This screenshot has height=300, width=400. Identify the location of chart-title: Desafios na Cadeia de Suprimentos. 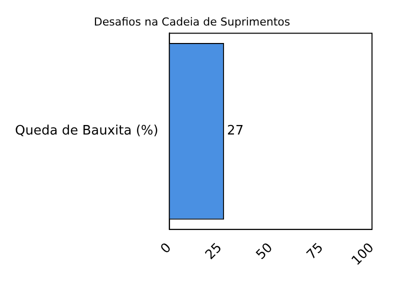
(192, 21).